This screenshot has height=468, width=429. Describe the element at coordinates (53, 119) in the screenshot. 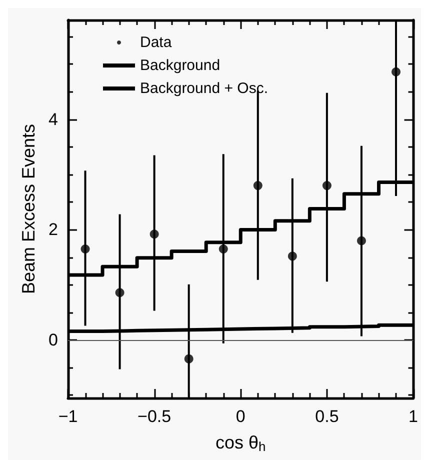

I see `y-tick-label: 4` at that location.